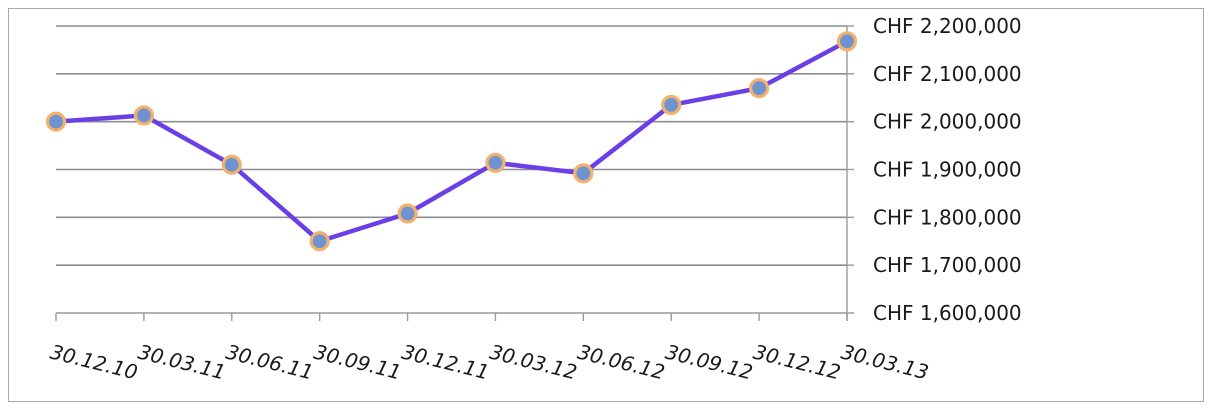  I want to click on y-tick-label: CHF 1,700,000, so click(947, 265).